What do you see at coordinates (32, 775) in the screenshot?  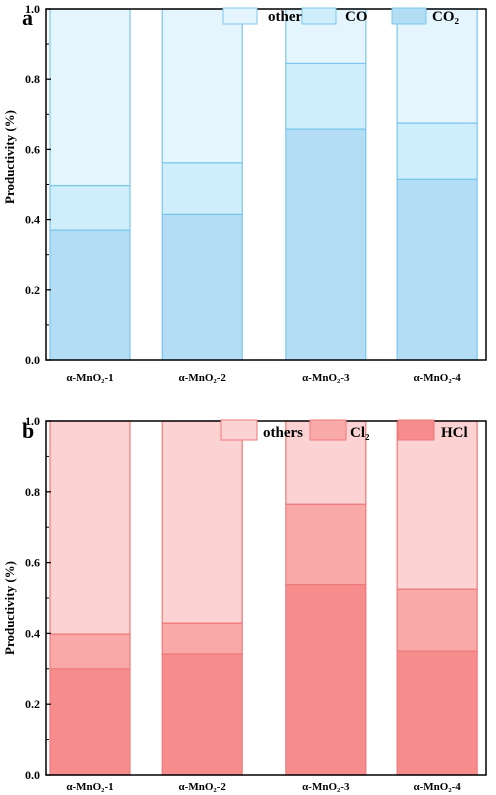 I see `panel-b-ytick-label-0: 0.0` at bounding box center [32, 775].